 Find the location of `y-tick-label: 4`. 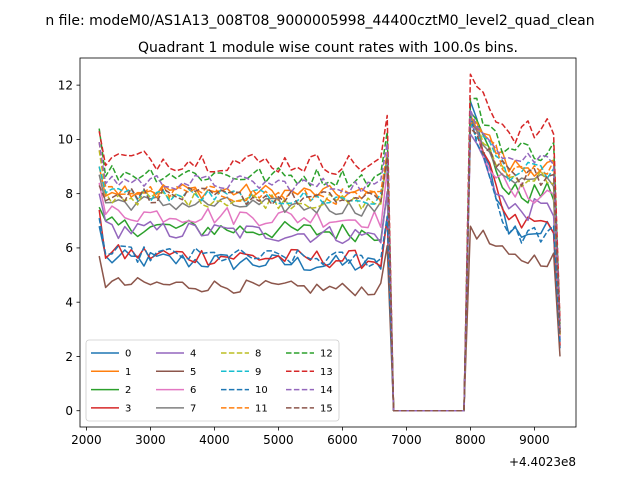

y-tick-label: 4 is located at coordinates (69, 302).